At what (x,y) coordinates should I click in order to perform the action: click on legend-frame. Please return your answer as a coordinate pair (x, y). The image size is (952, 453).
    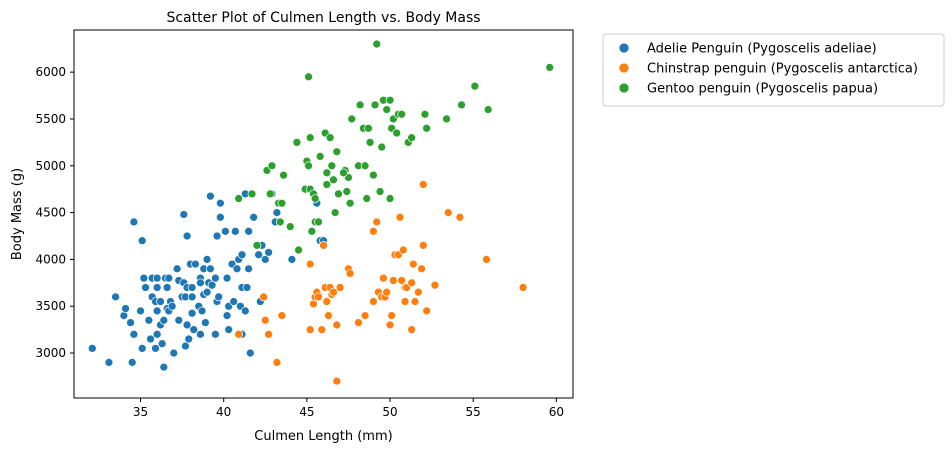
    Looking at the image, I should click on (773, 70).